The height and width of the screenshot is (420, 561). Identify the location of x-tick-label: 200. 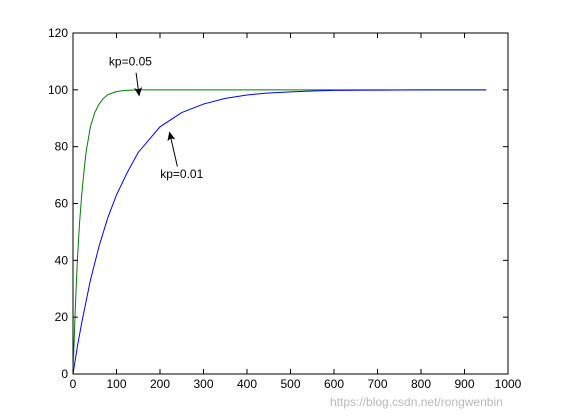
(160, 384).